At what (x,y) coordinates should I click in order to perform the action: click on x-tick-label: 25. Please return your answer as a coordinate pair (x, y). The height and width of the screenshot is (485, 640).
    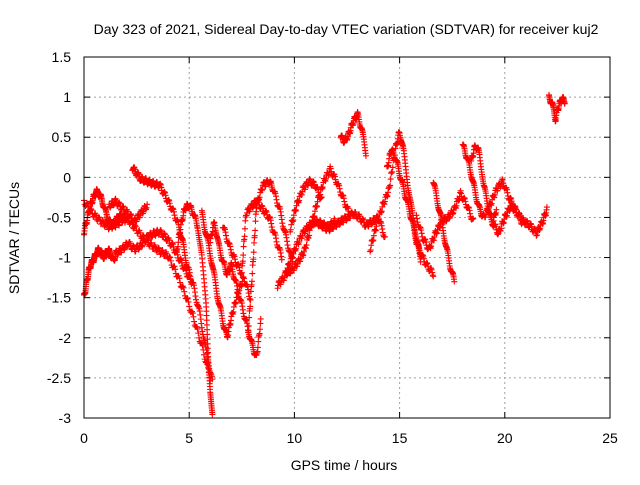
    Looking at the image, I should click on (610, 438).